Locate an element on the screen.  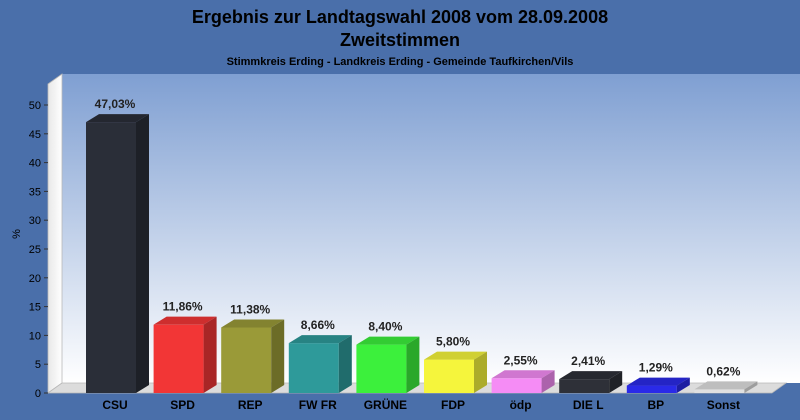
category-label: SPD is located at coordinates (182, 405).